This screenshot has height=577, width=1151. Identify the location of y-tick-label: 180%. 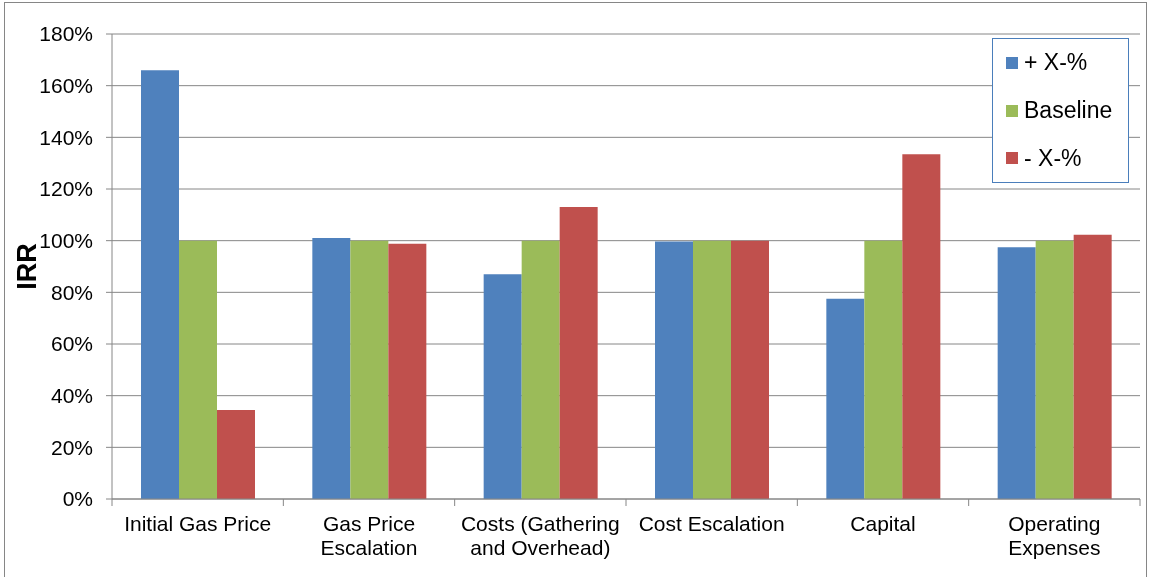
(66, 34).